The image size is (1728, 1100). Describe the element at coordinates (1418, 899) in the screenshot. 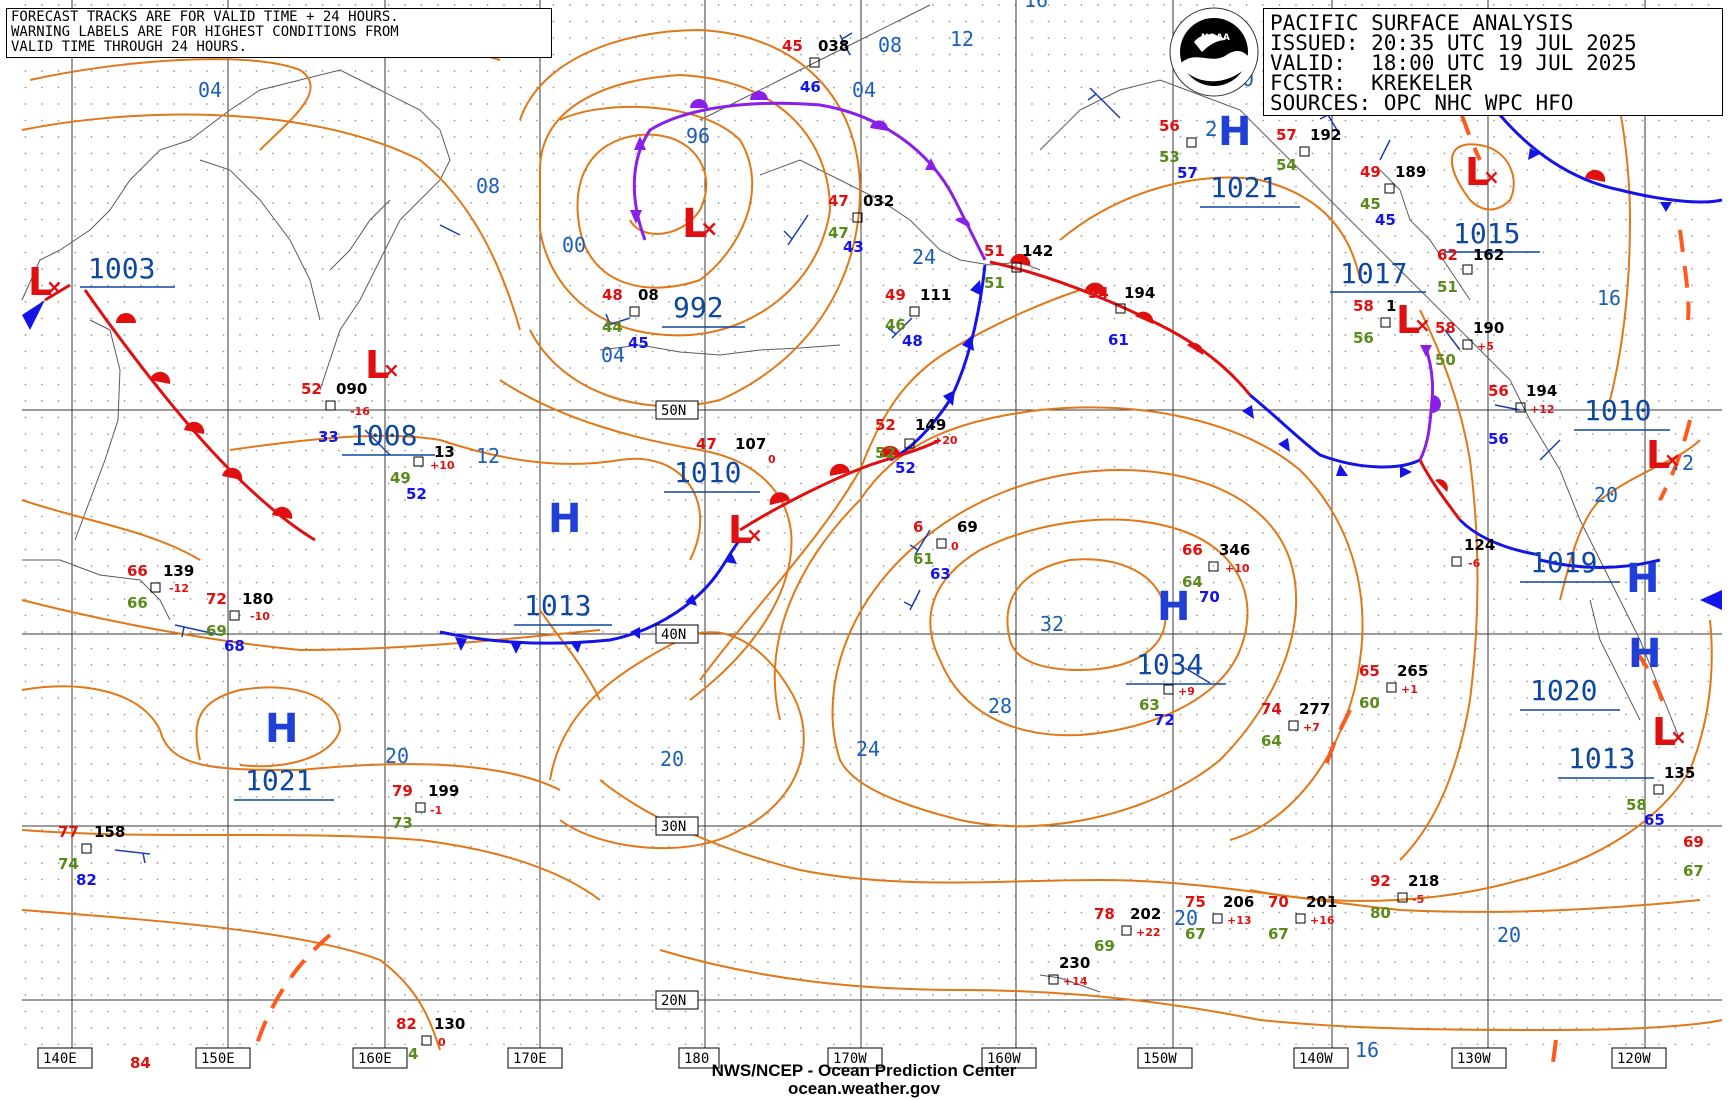

I see `svg-text: -5` at that location.